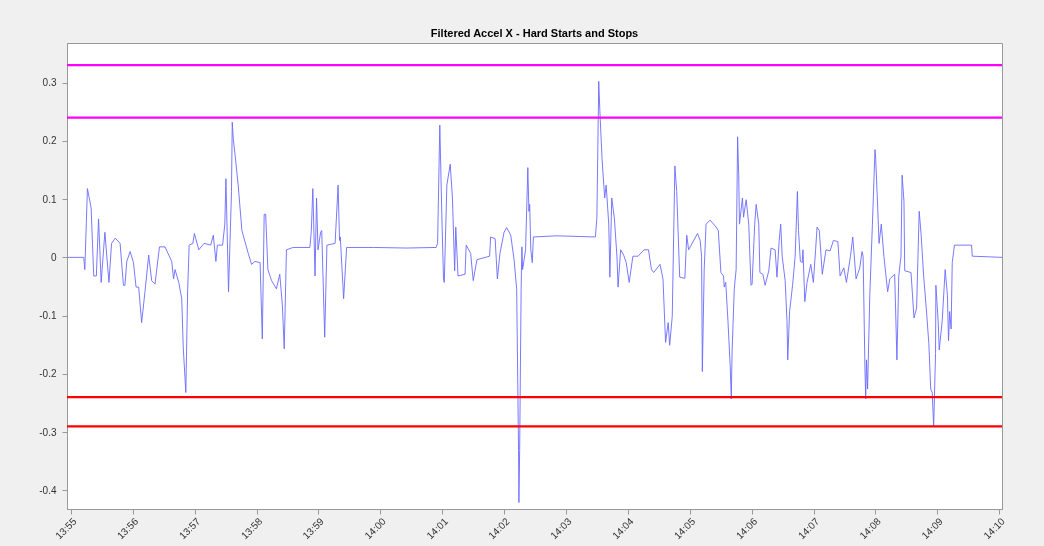 The height and width of the screenshot is (546, 1044). What do you see at coordinates (53, 257) in the screenshot?
I see `y-tick-label: 0` at bounding box center [53, 257].